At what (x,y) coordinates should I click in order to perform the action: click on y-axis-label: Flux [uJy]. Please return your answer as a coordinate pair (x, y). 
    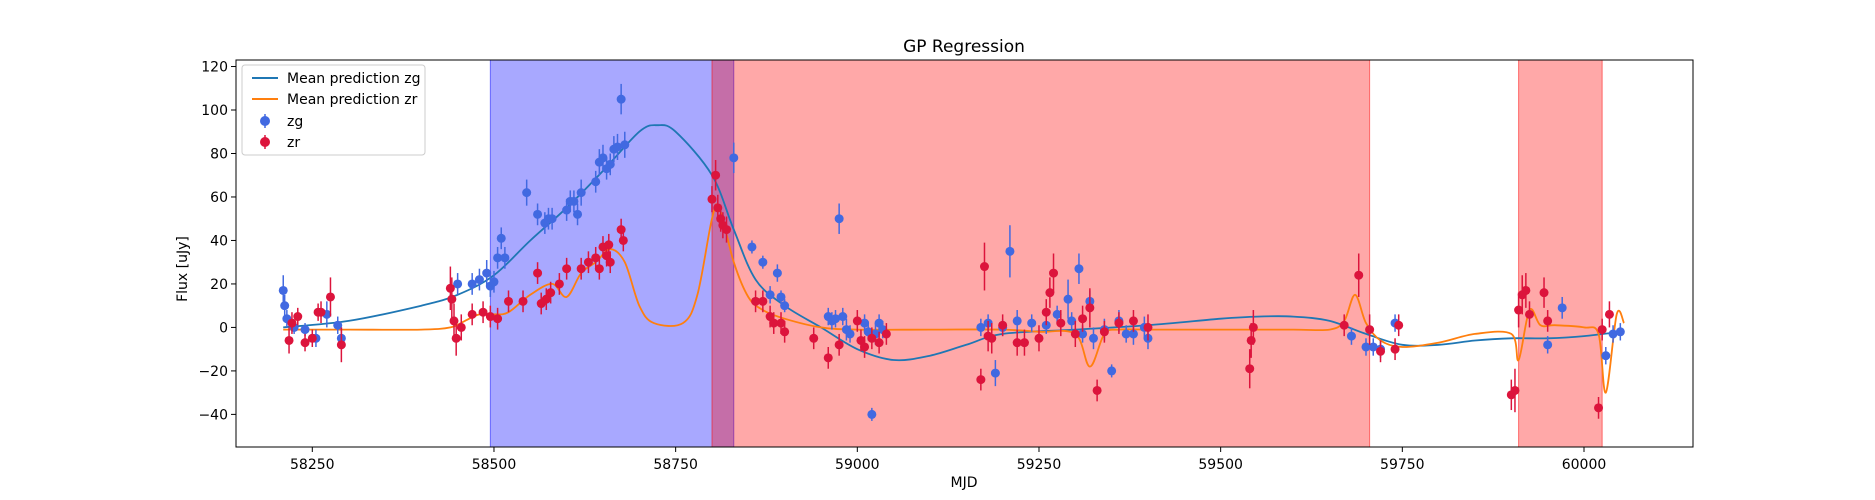
    Looking at the image, I should click on (183, 269).